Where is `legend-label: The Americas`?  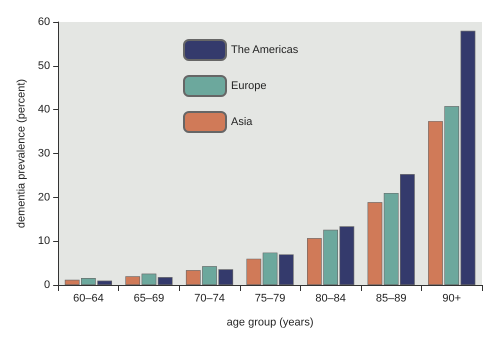 legend-label: The Americas is located at coordinates (265, 50).